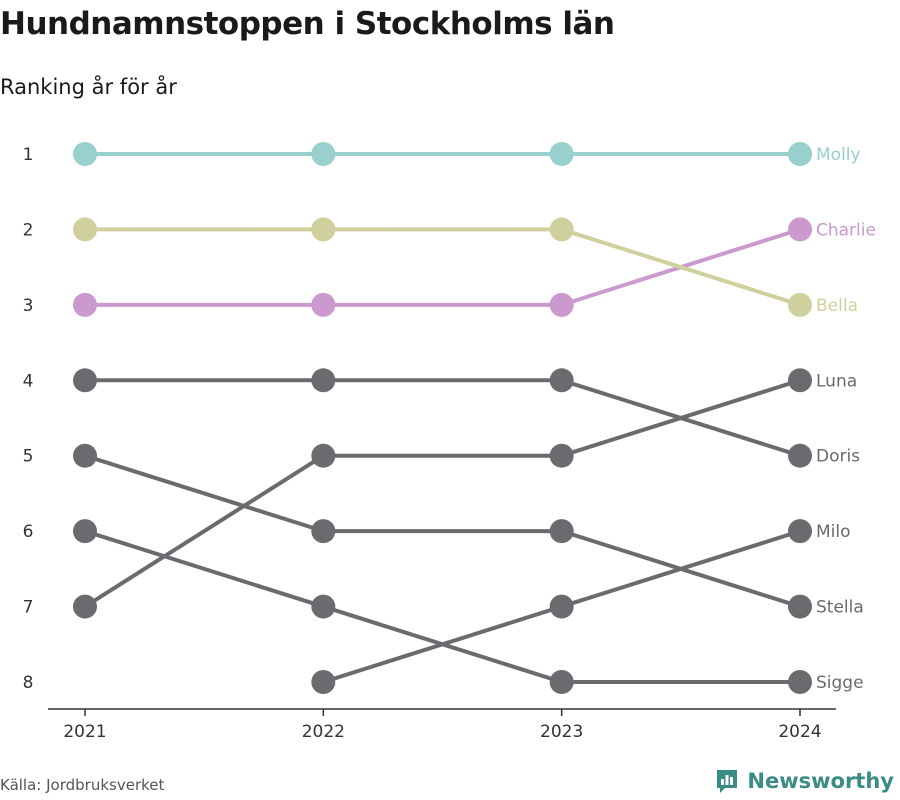 The width and height of the screenshot is (900, 800). What do you see at coordinates (28, 155) in the screenshot?
I see `y-tick-label: 1` at bounding box center [28, 155].